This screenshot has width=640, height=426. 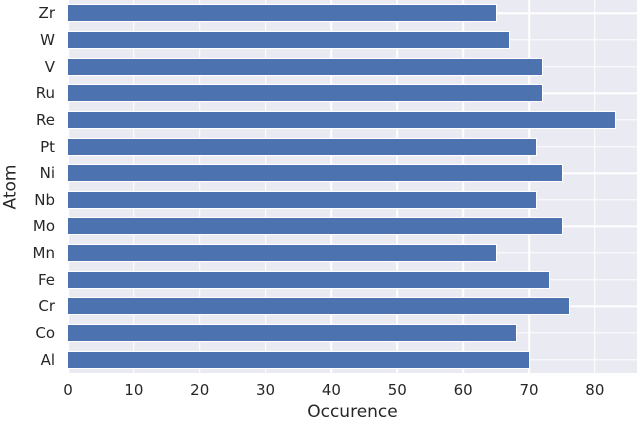 What do you see at coordinates (529, 390) in the screenshot?
I see `x-tick-label-70: 70` at bounding box center [529, 390].